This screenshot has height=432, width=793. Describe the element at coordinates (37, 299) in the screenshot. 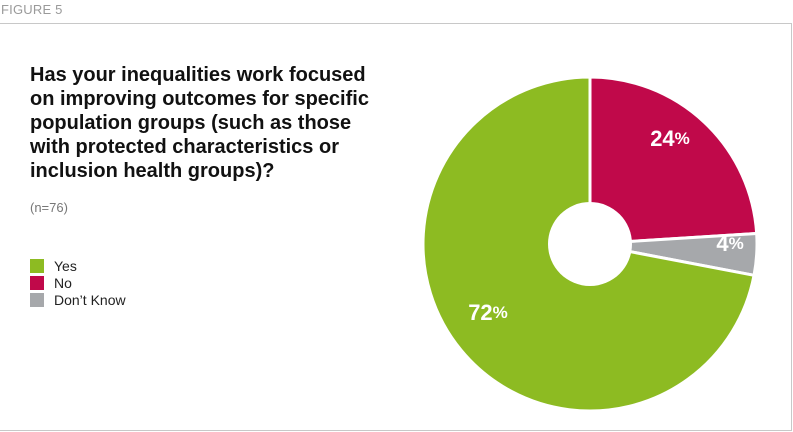

I see `legend-swatch-dont-know` at that location.